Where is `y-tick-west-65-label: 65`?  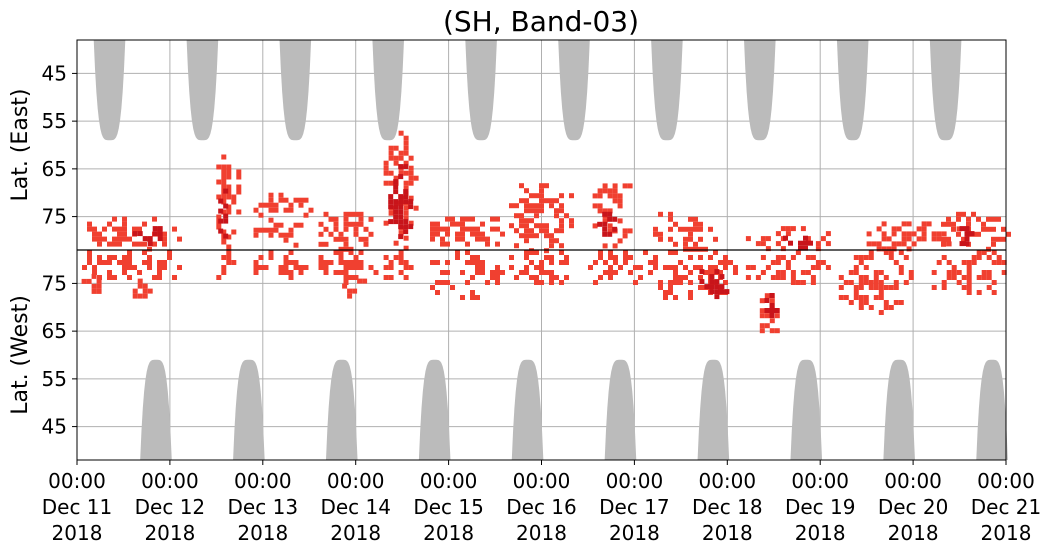 y-tick-west-65-label: 65 is located at coordinates (54, 331).